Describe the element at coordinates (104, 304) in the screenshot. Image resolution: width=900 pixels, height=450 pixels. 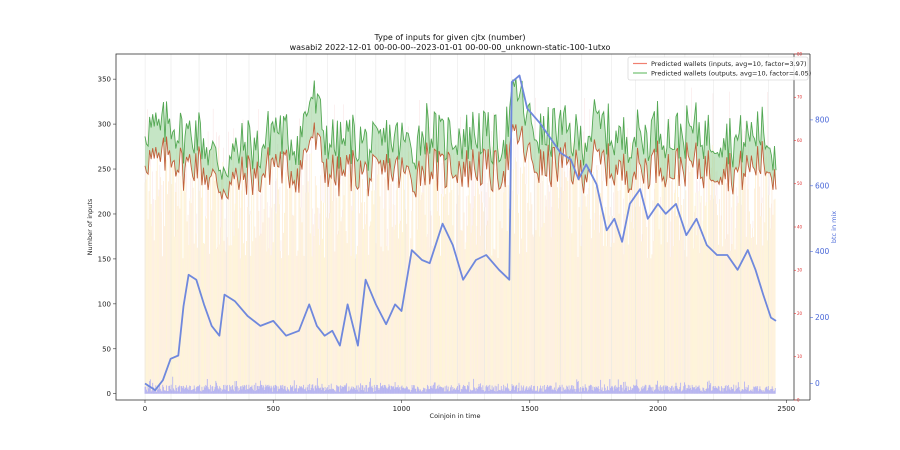
I see `y-tick-label: 100` at that location.